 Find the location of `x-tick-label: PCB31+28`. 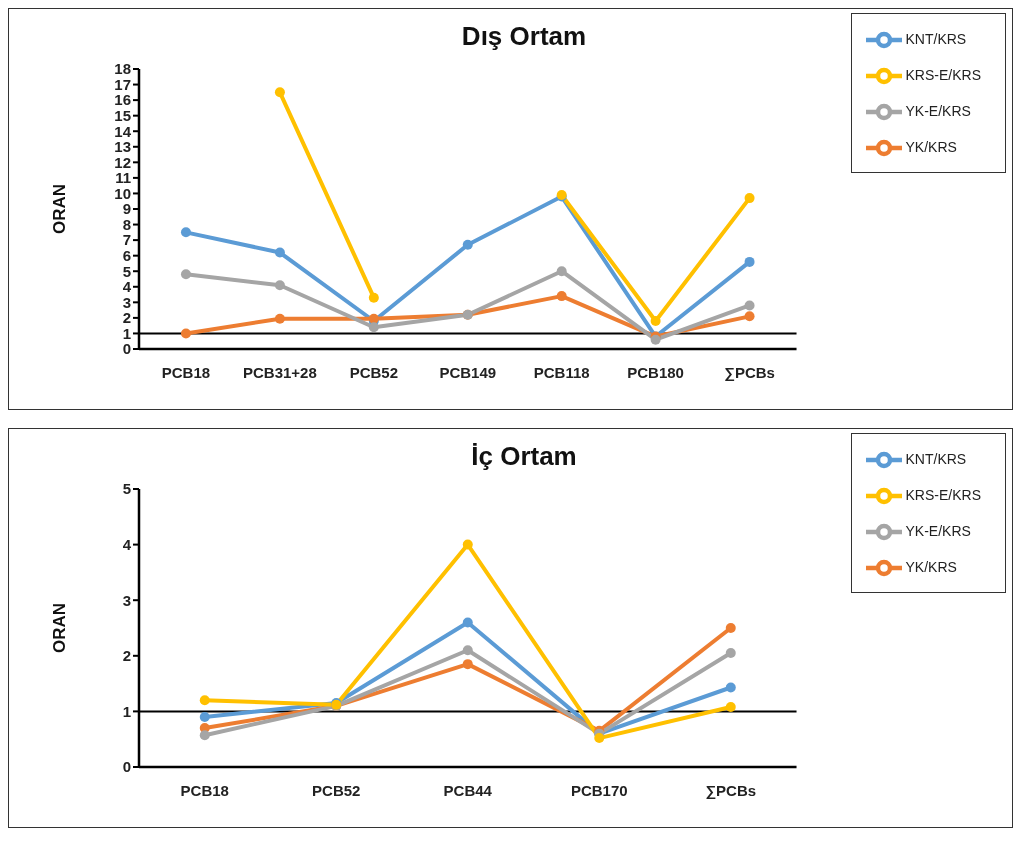

x-tick-label: PCB31+28 is located at coordinates (279, 372).